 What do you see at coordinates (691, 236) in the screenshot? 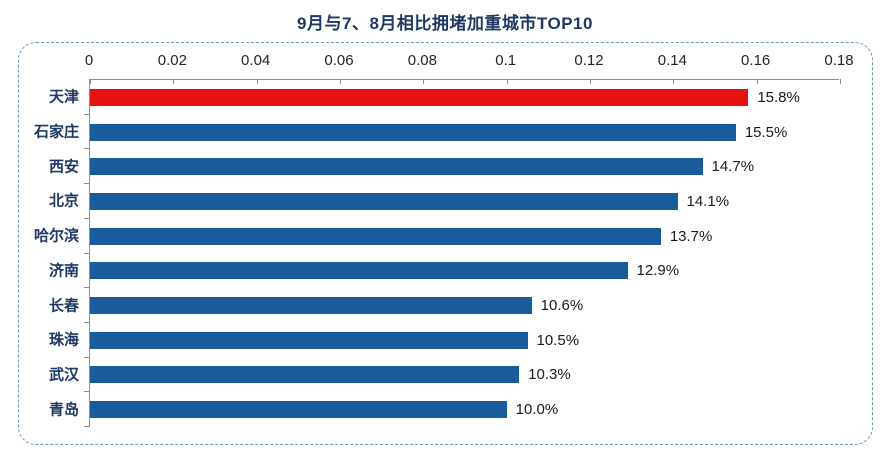
I see `value-label: 13.7%` at bounding box center [691, 236].